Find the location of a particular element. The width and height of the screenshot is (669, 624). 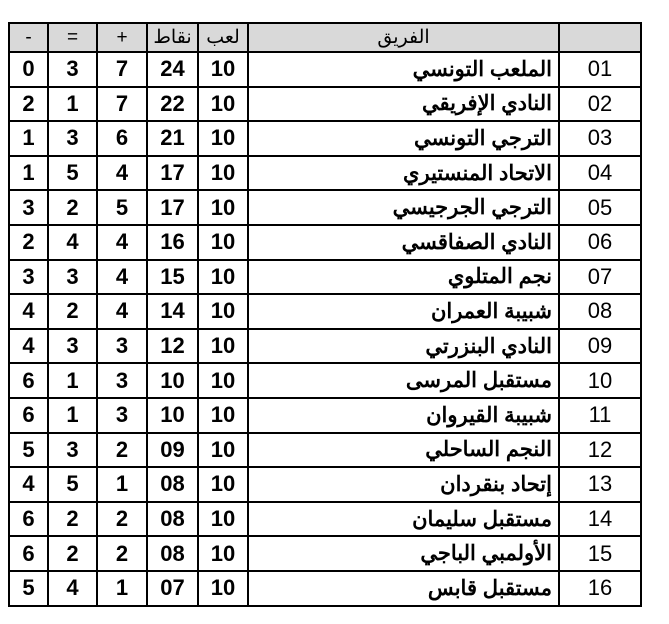

table-row: 2 1 7 22 10 النادي الإفريقي 02 is located at coordinates (325, 104).